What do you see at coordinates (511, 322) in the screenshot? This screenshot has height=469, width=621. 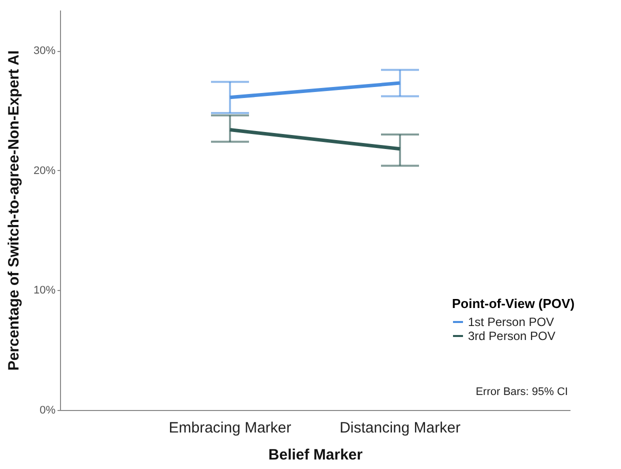 I see `legend-label: 1st Person POV` at bounding box center [511, 322].